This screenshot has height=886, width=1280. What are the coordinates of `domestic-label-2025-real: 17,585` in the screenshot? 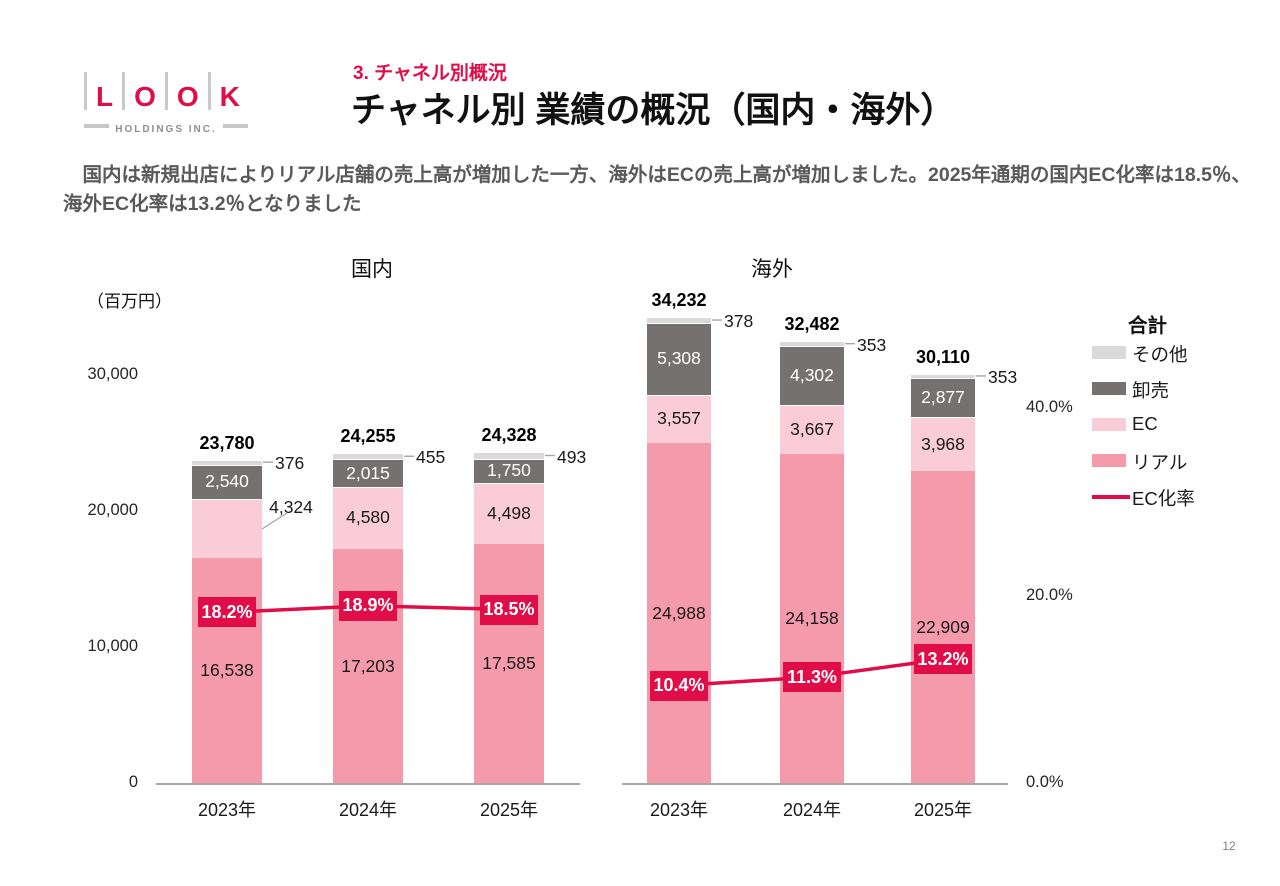 It's located at (509, 662).